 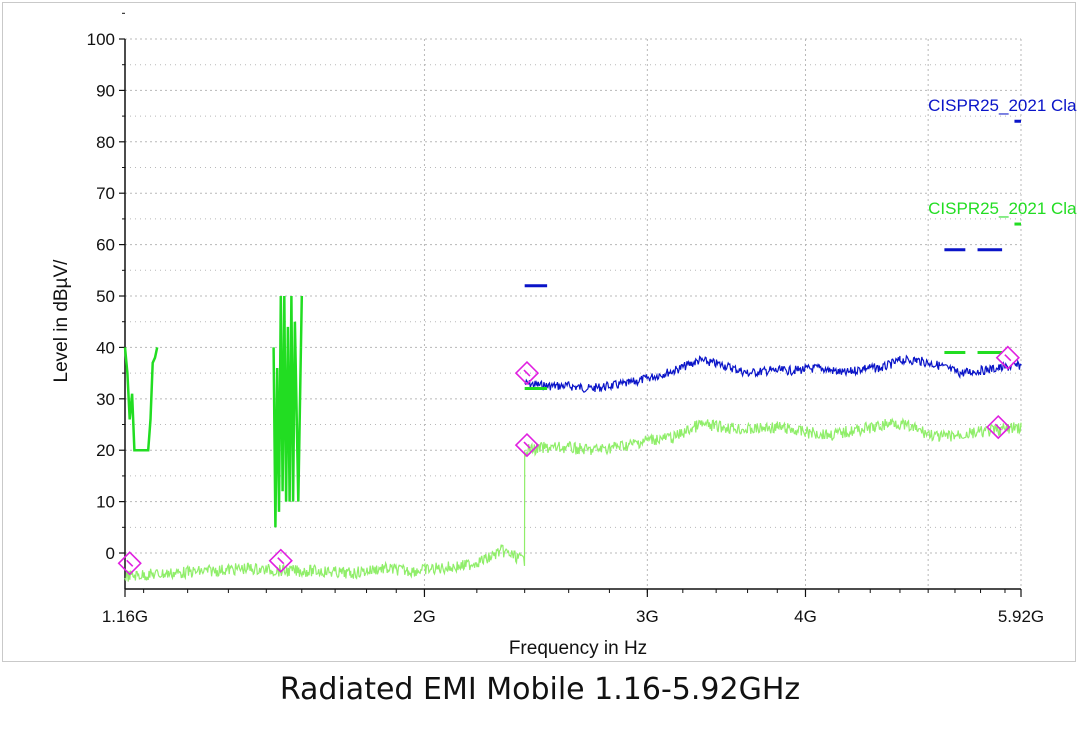 What do you see at coordinates (105, 193) in the screenshot?
I see `y-tick-label: 70` at bounding box center [105, 193].